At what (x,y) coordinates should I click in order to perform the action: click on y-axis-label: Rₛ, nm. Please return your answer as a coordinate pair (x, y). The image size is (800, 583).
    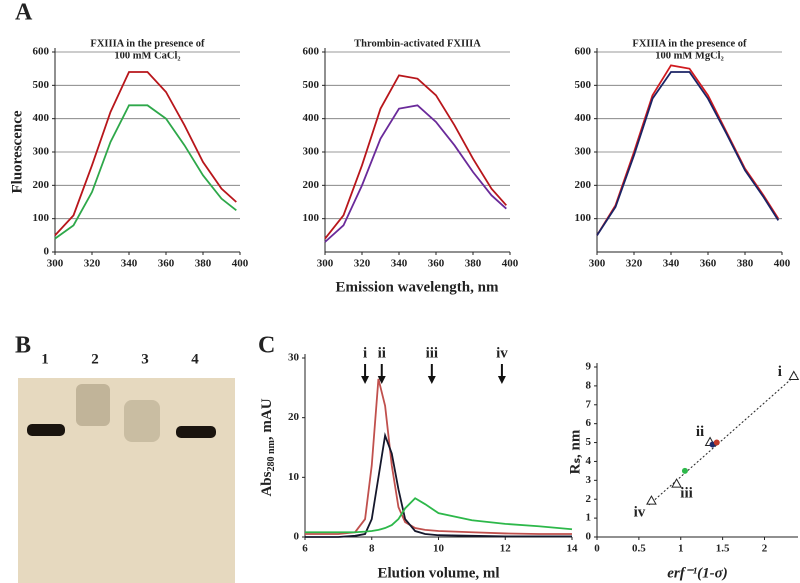
    Looking at the image, I should click on (575, 451).